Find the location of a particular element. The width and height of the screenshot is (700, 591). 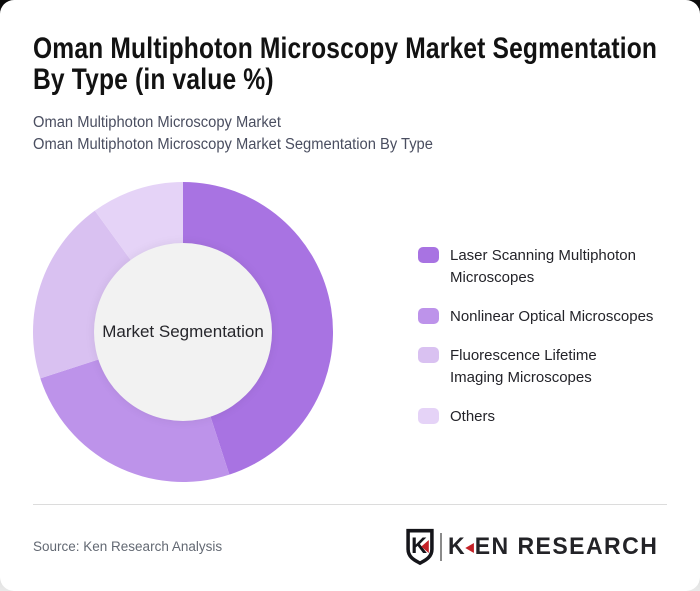

legend-item: Laser Scanning Multiphoton Microscopes is located at coordinates (536, 267).